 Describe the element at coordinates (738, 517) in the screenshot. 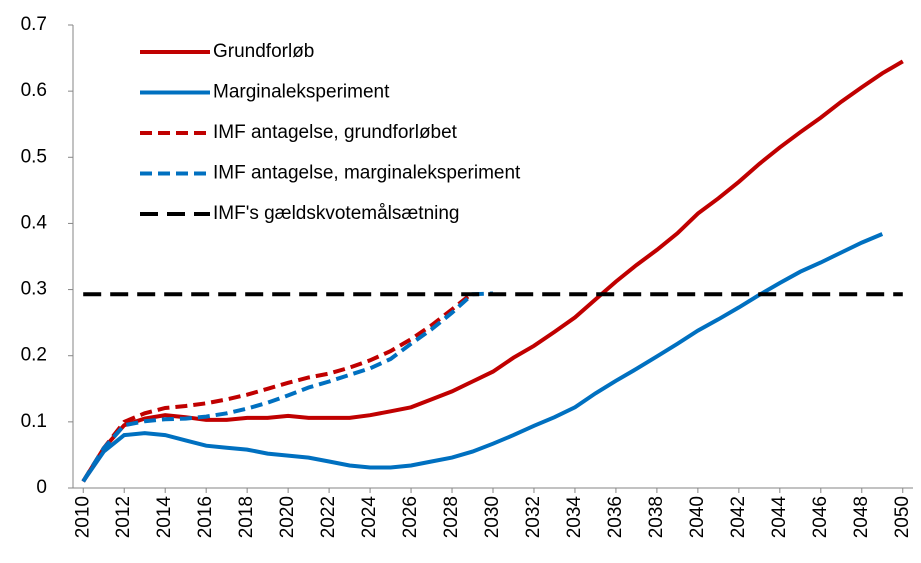

I see `x-tick-label: 2042` at that location.